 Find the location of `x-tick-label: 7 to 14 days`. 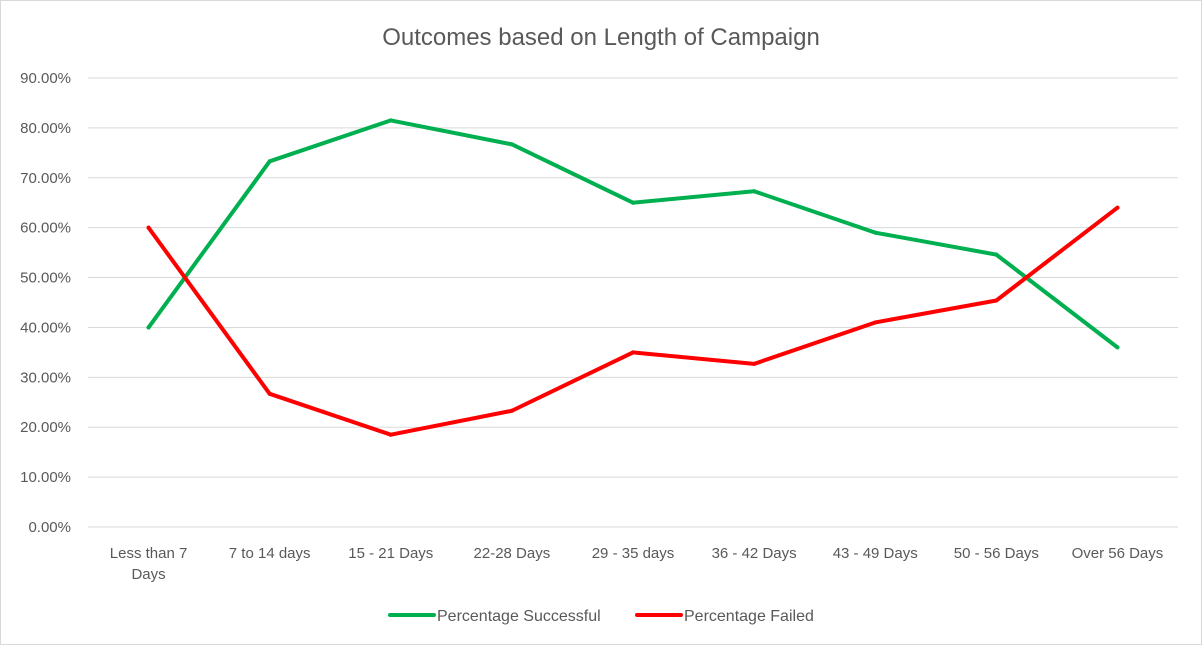

x-tick-label: 7 to 14 days is located at coordinates (270, 553).